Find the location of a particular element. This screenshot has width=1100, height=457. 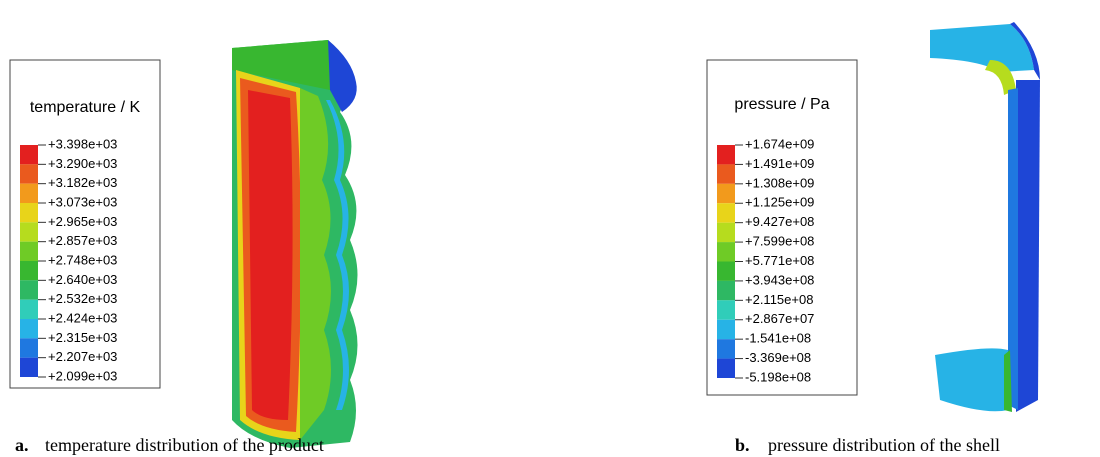

legend-label: +9.427e+08 is located at coordinates (779, 221).